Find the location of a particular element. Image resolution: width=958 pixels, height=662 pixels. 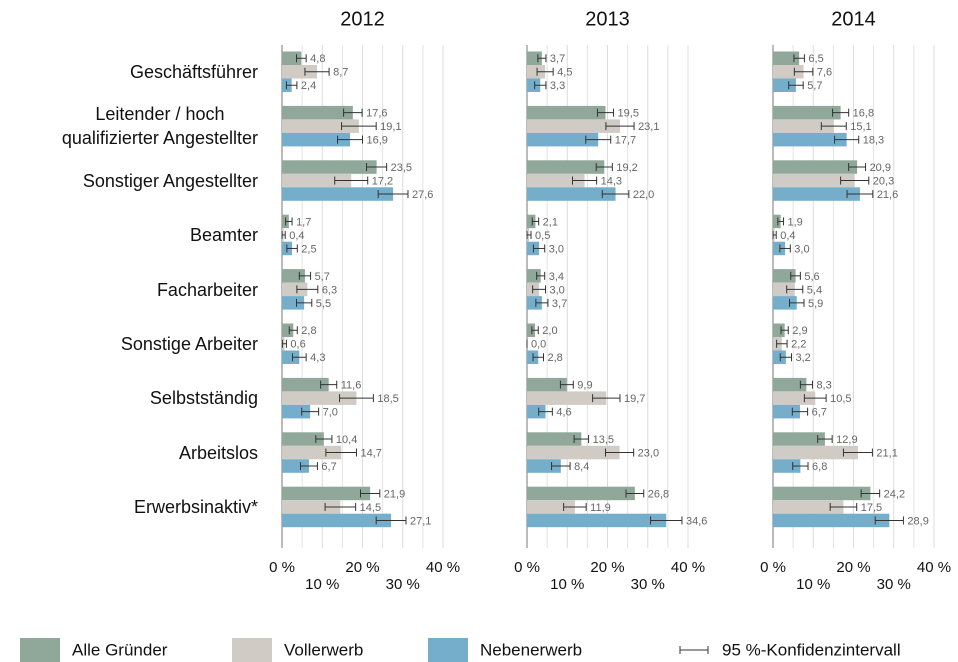

value-label: 16,9 is located at coordinates (377, 141).